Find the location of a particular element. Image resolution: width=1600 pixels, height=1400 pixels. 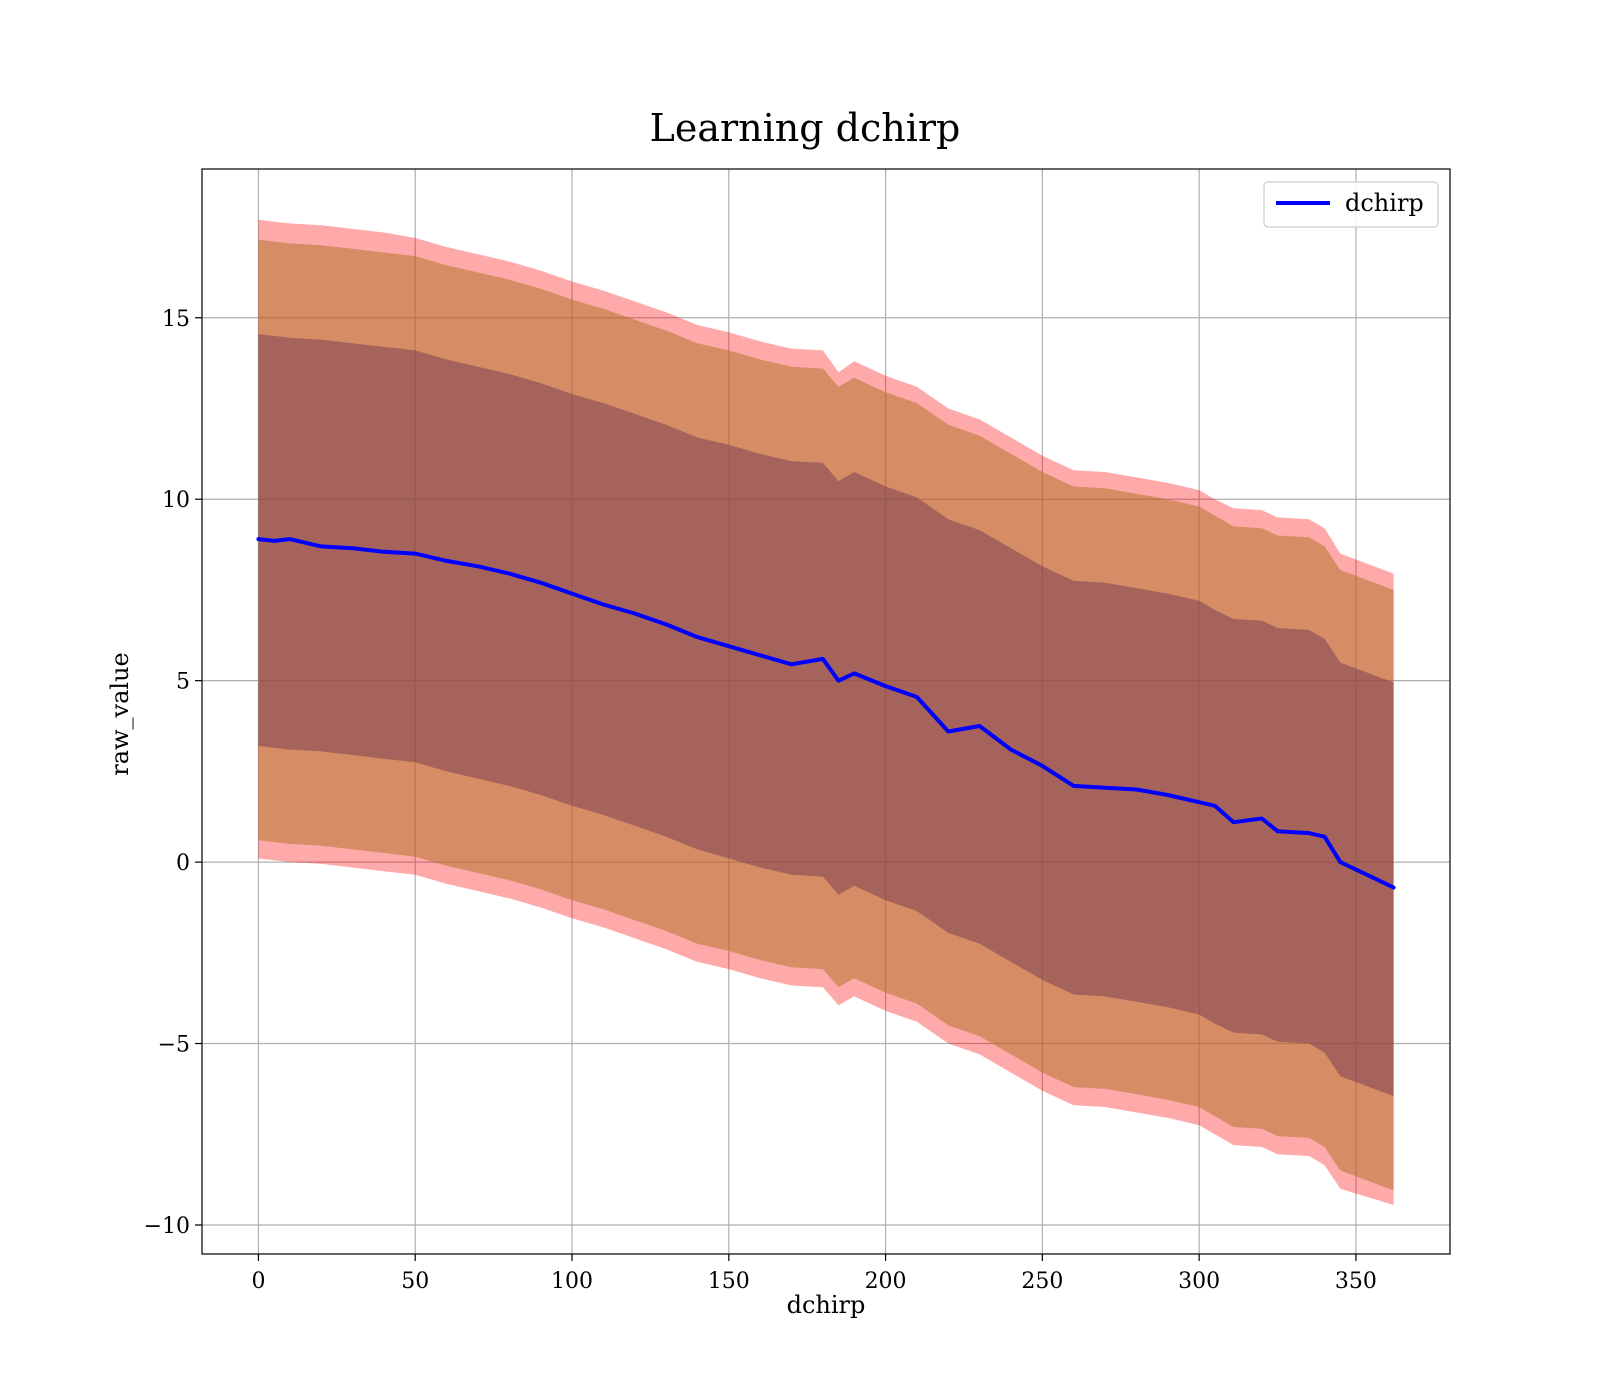

x-tick-label: 350 is located at coordinates (1356, 1281).